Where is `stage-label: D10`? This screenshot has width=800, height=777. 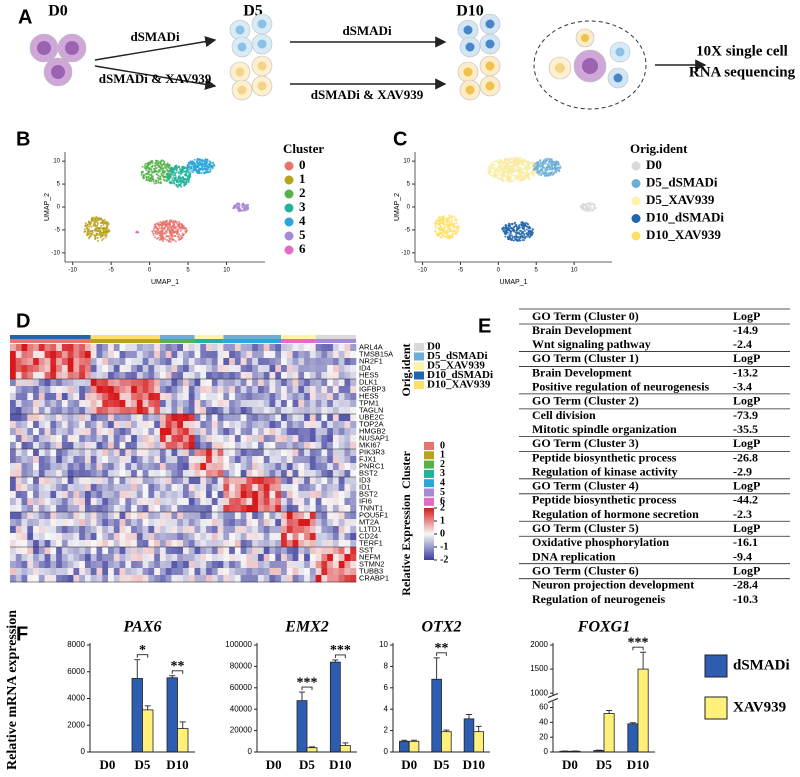
stage-label: D10 is located at coordinates (470, 11).